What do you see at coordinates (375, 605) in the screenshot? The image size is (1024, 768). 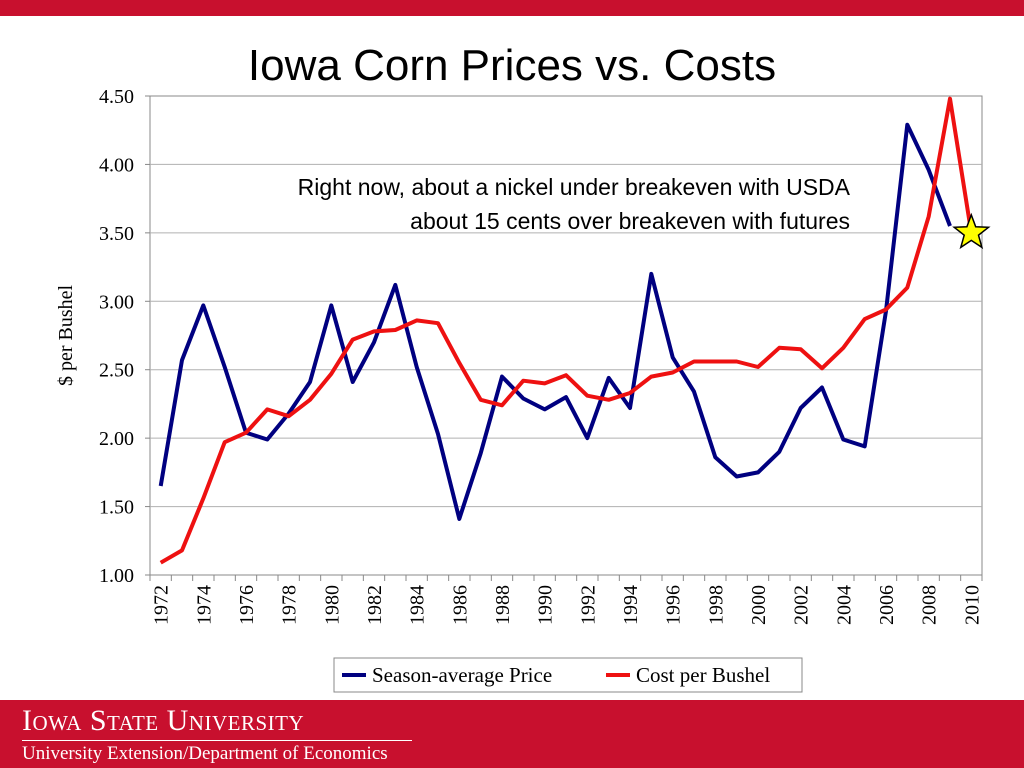 I see `x-tick-label: 1982` at bounding box center [375, 605].